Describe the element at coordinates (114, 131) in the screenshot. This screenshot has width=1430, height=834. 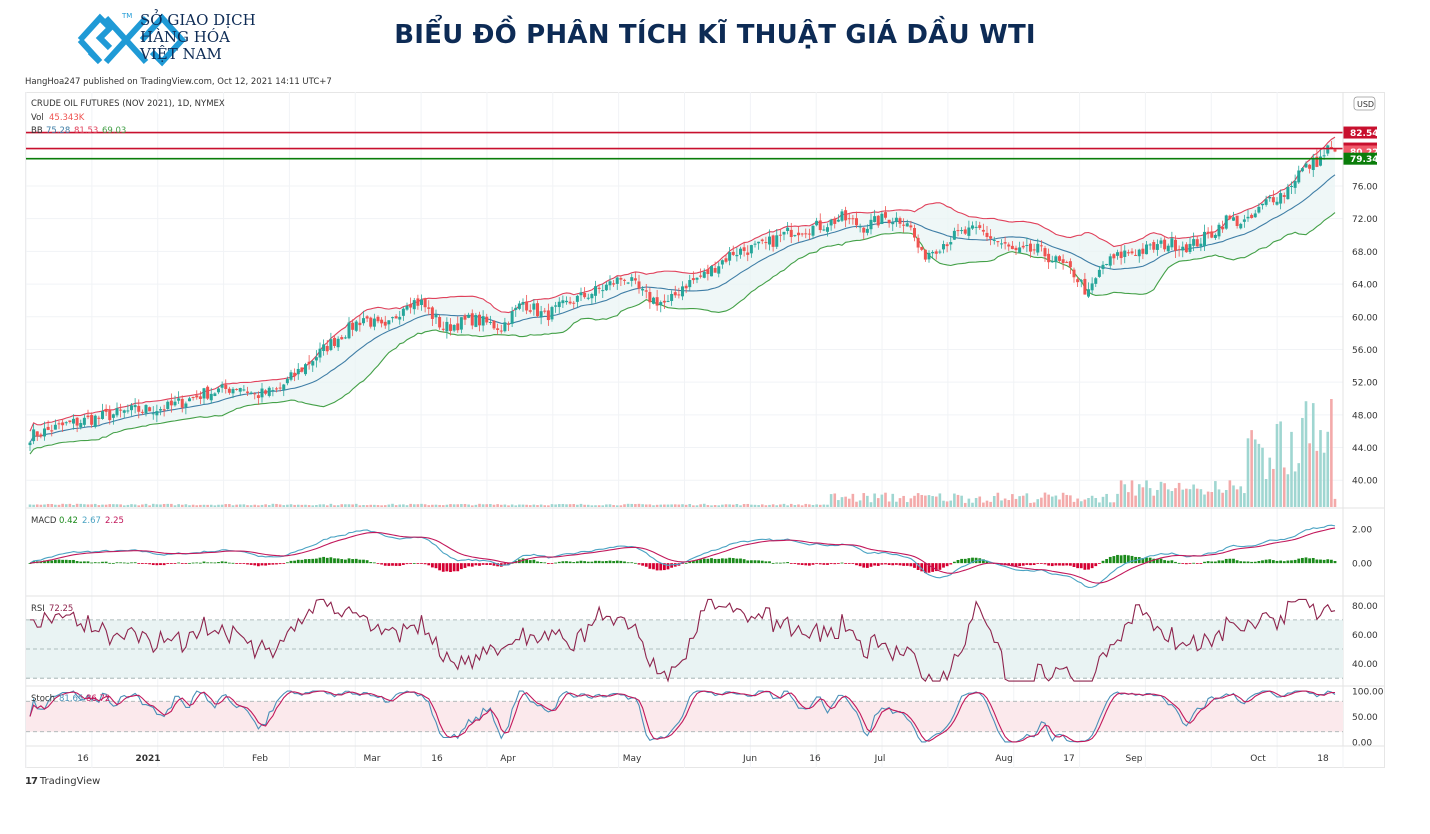
I see `bb-legend-value: 69.03` at that location.